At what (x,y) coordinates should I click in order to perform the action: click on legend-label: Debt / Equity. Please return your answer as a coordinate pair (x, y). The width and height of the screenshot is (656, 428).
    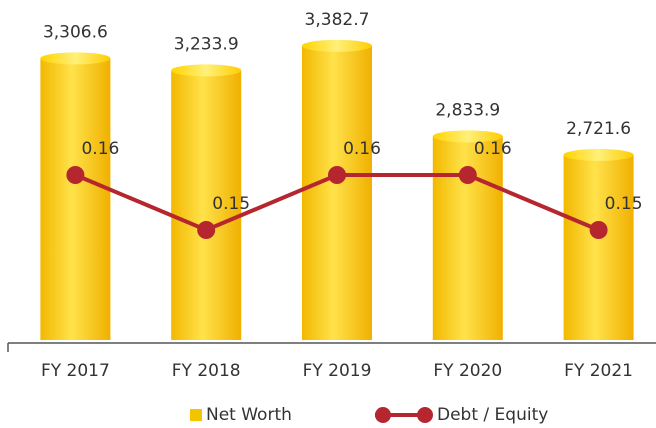
    Looking at the image, I should click on (492, 415).